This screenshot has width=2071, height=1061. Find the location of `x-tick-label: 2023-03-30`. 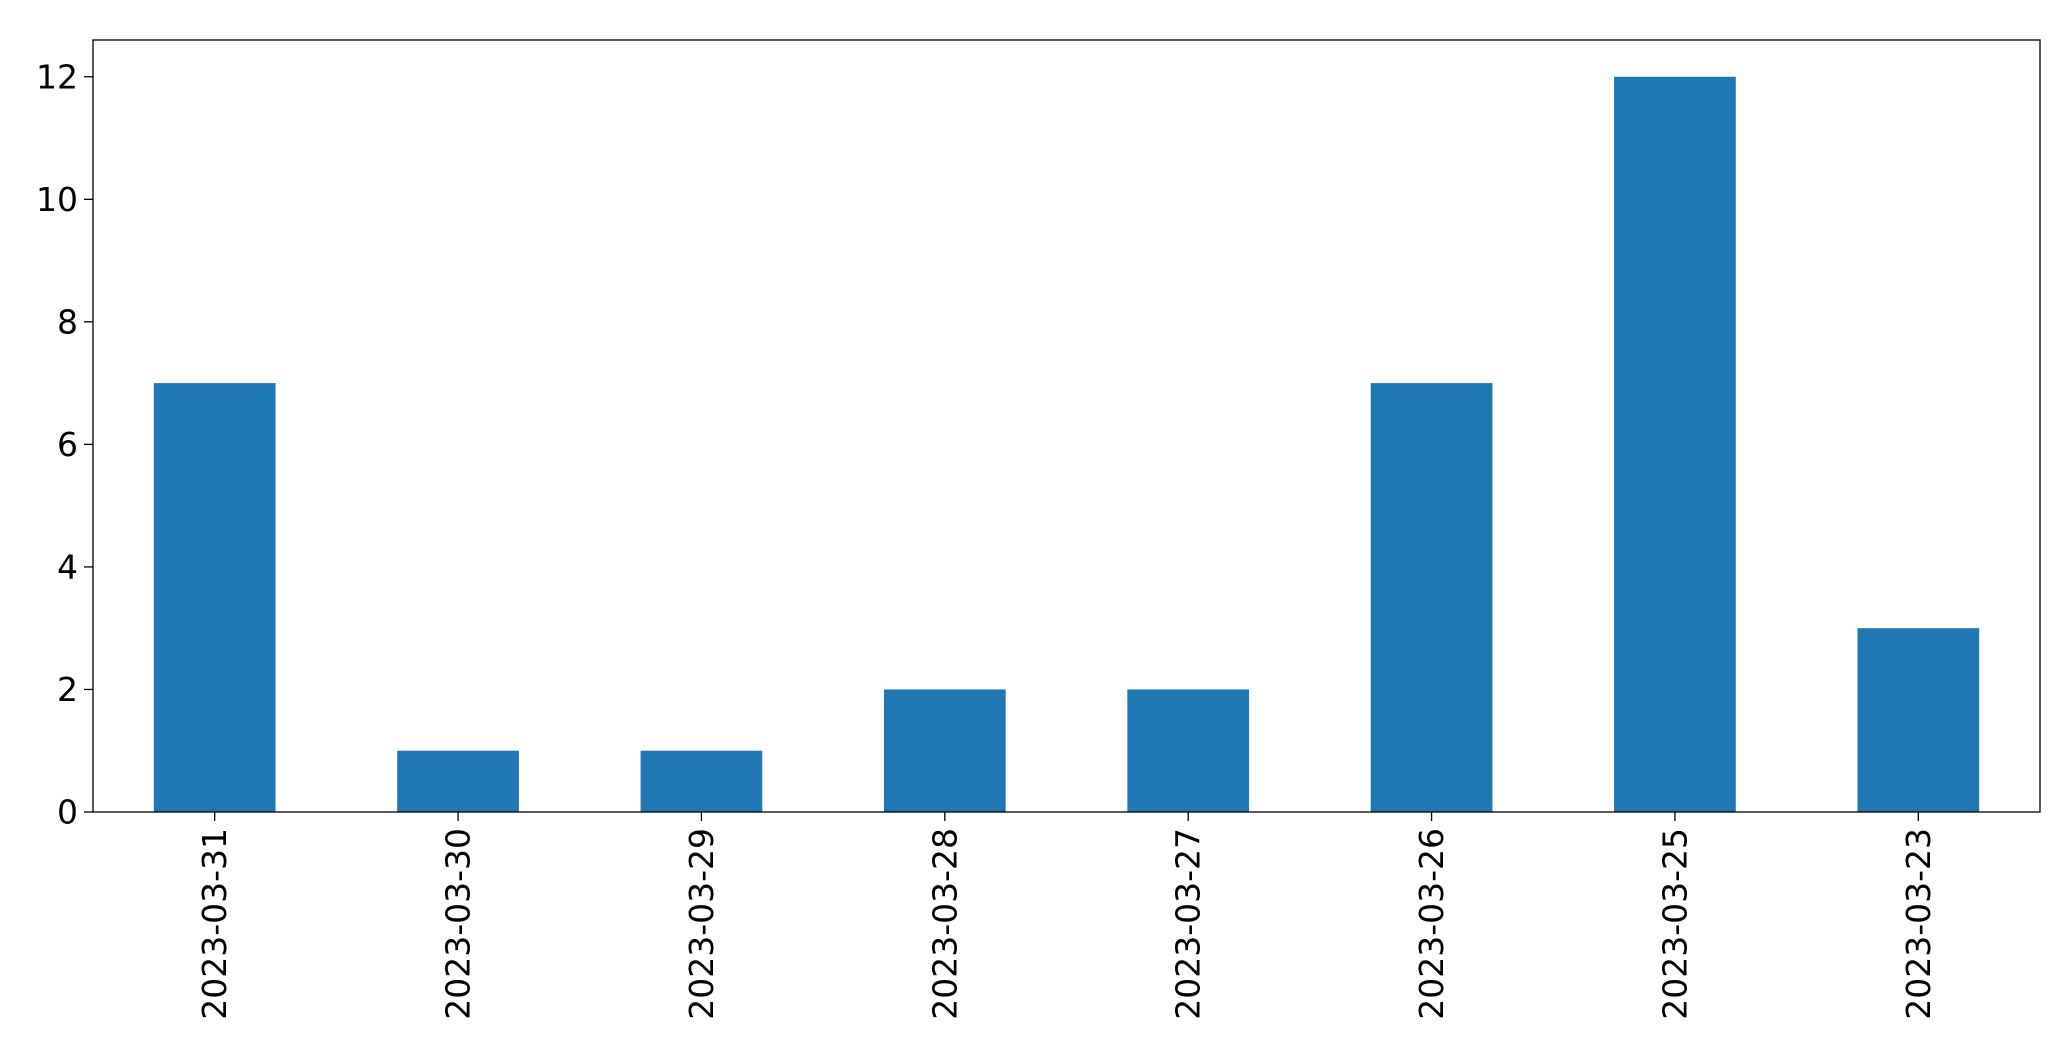

x-tick-label: 2023-03-30 is located at coordinates (458, 924).